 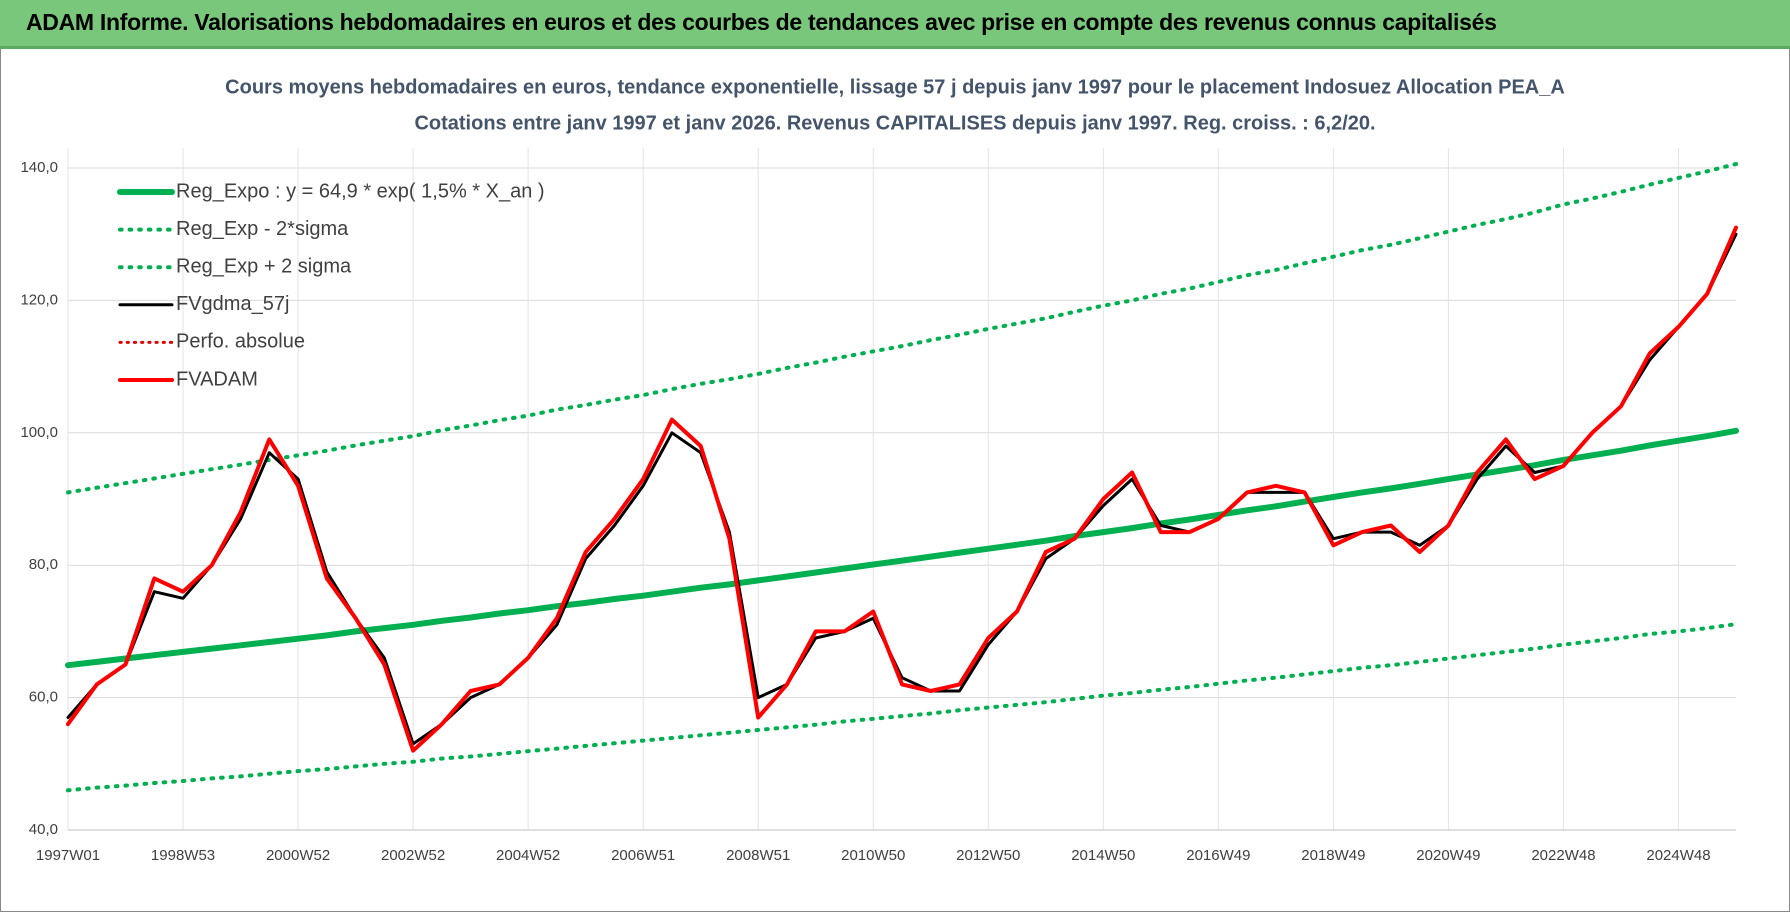 What do you see at coordinates (360, 191) in the screenshot?
I see `legend-label: Reg_Expo : y = 64,9 * exp( 1,5% * X_an )` at bounding box center [360, 191].